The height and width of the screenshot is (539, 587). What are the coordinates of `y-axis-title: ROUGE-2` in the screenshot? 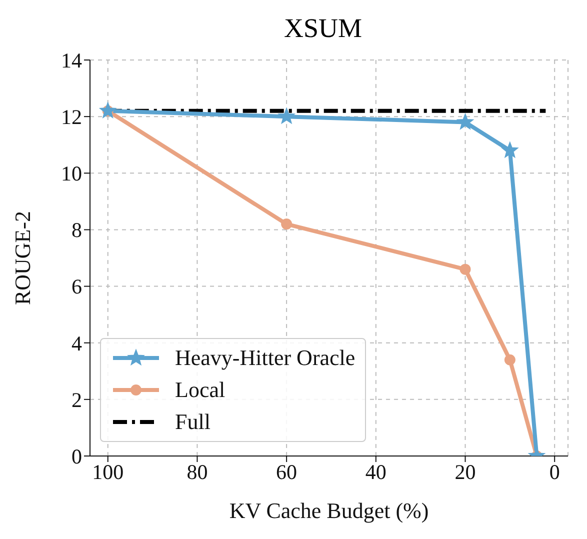 It's located at (22, 258).